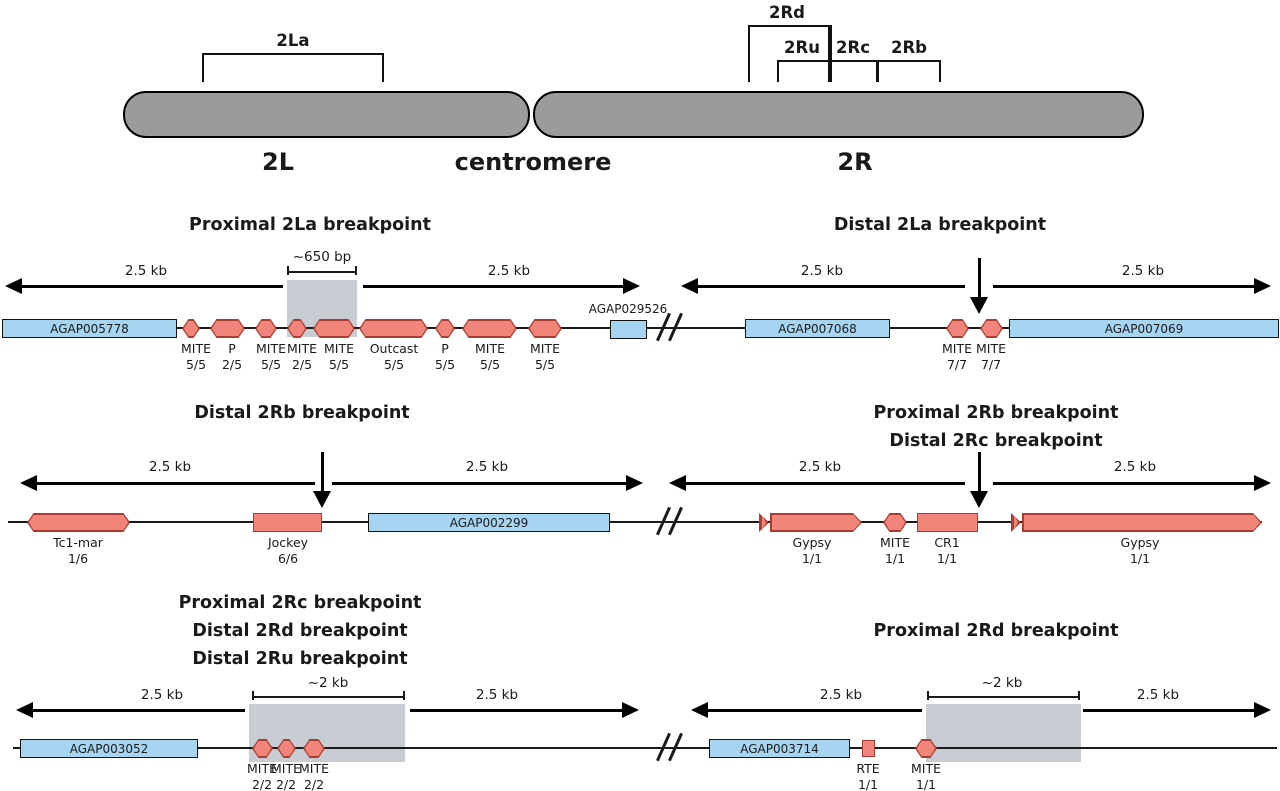 The width and height of the screenshot is (1280, 791). I want to click on gene-box: AGAP007068, so click(817, 328).